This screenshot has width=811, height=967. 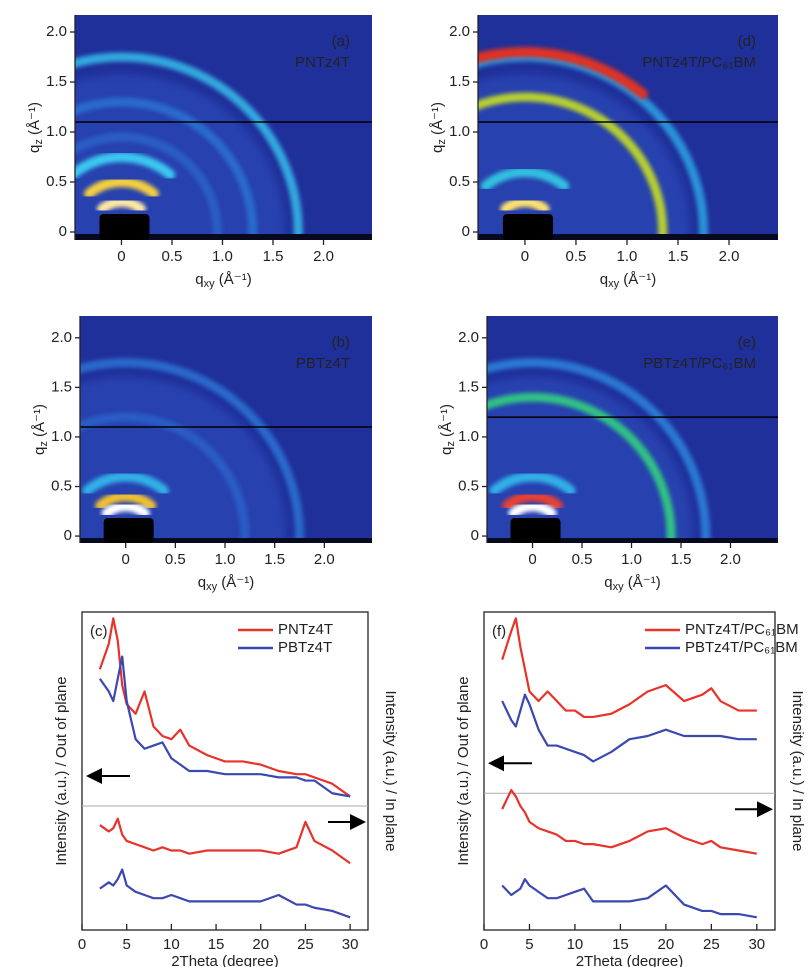 What do you see at coordinates (323, 363) in the screenshot?
I see `sample-label: PBTz4T` at bounding box center [323, 363].